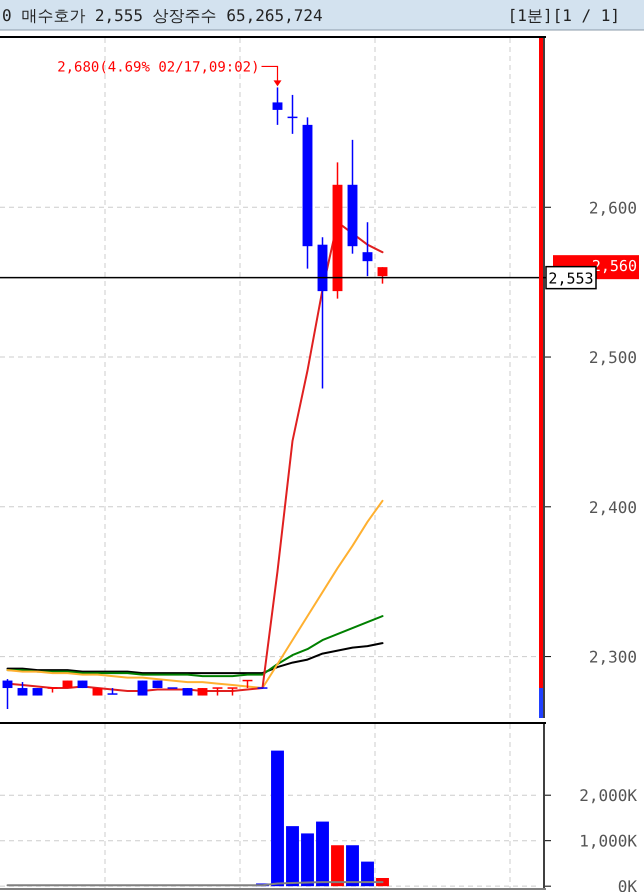 Image resolution: width=644 pixels, height=892 pixels. Describe the element at coordinates (564, 15) in the screenshot. I see `chart-subtitle: [1분][1 / 1]` at that location.